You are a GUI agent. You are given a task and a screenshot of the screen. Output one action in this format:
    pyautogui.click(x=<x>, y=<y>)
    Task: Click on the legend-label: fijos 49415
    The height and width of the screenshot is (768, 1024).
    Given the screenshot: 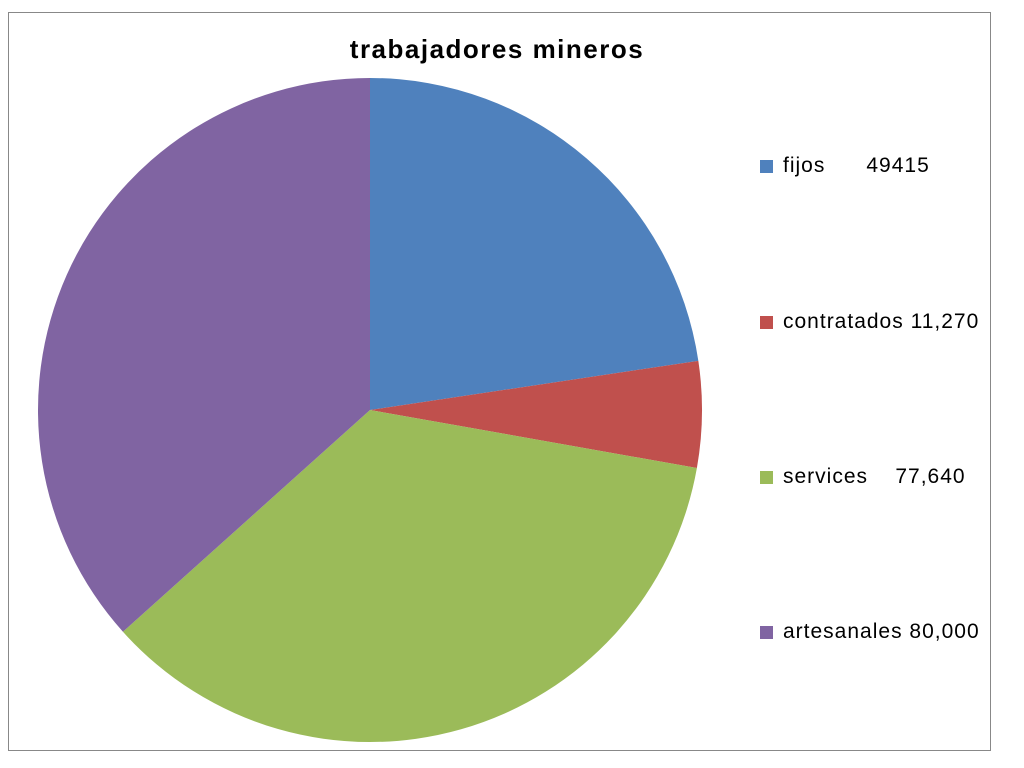 What is the action you would take?
    pyautogui.click(x=856, y=165)
    